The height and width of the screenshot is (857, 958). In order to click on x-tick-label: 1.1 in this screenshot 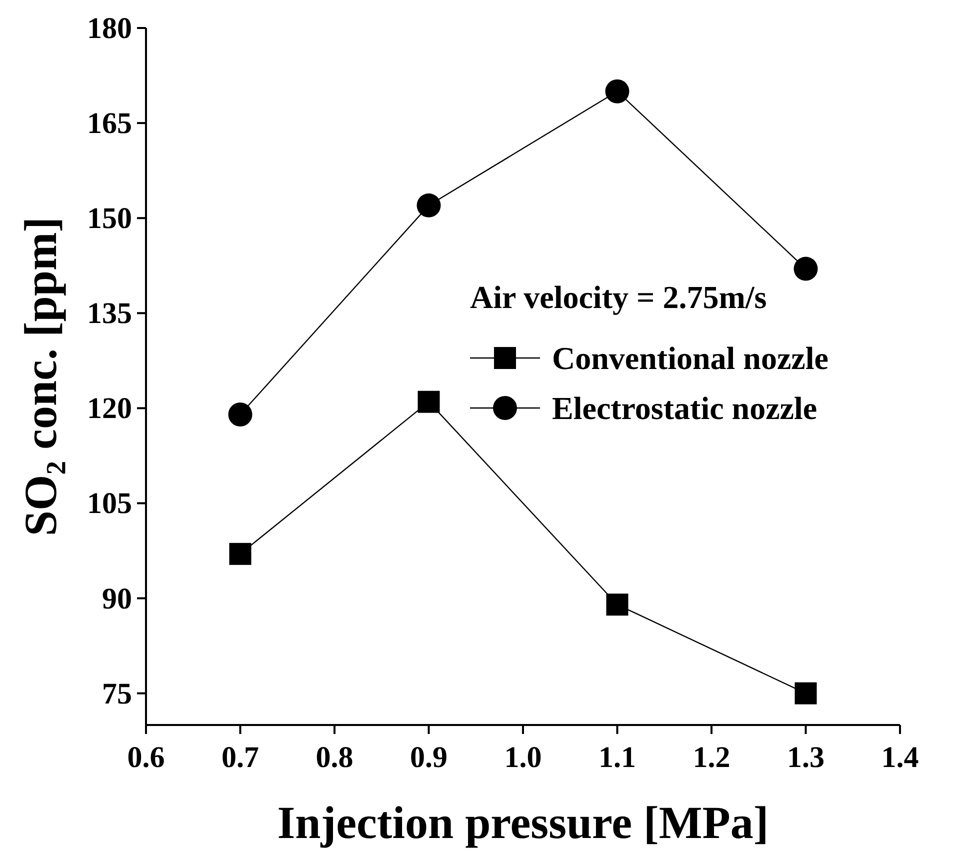, I will do `click(617, 757)`.